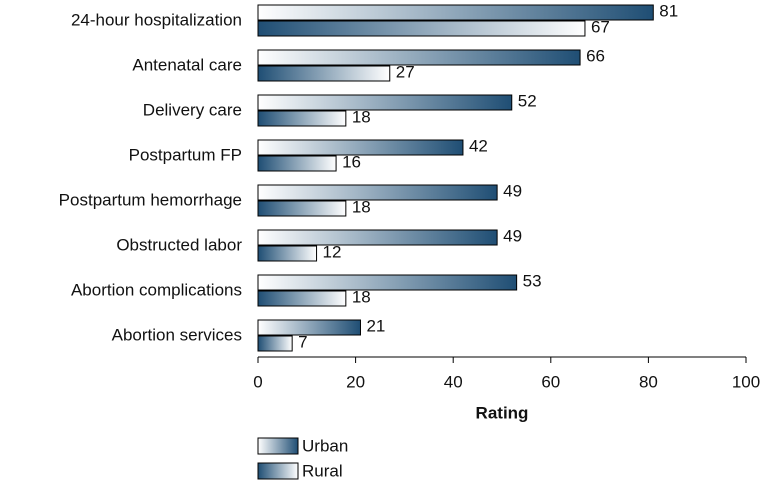 This screenshot has width=780, height=484. Describe the element at coordinates (302, 341) in the screenshot. I see `value-label: 7` at that location.